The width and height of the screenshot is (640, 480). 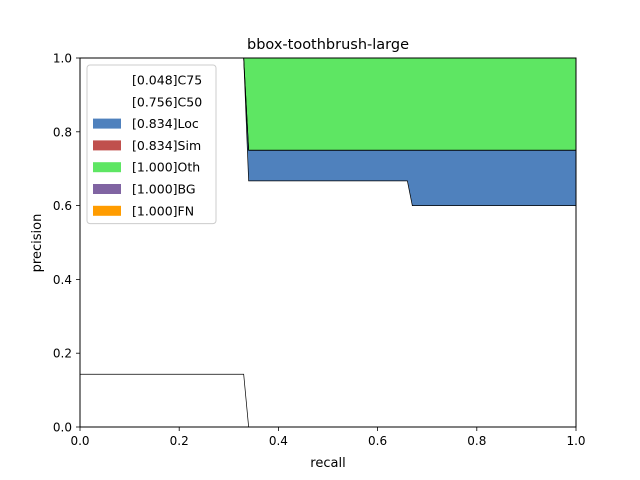 What do you see at coordinates (328, 400) in the screenshot?
I see `area-0-048-c75` at bounding box center [328, 400].